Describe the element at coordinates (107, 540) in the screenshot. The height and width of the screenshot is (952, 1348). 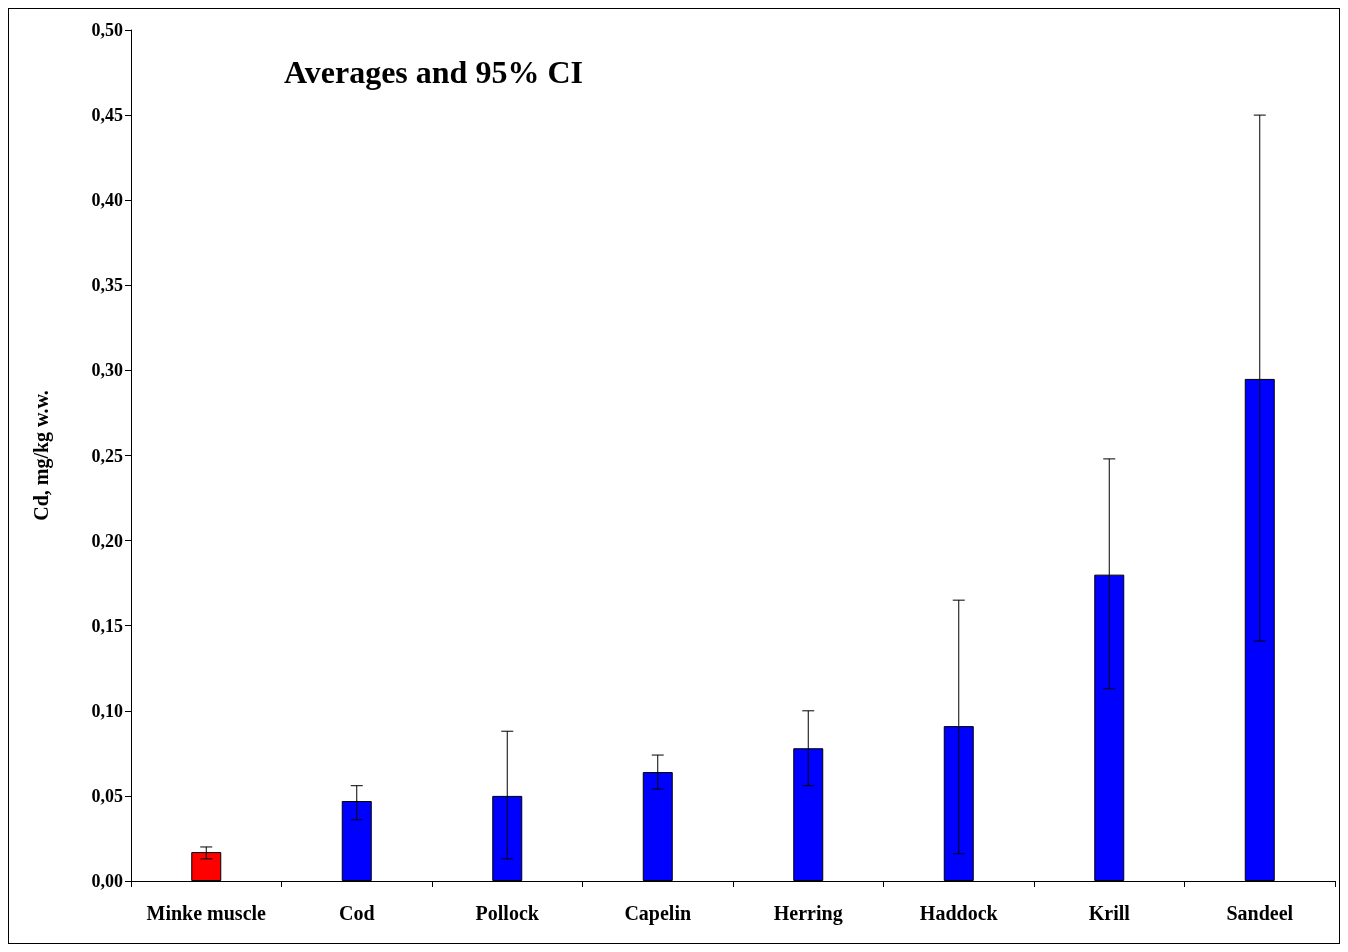
I see `y-tick-label: 0,20` at that location.